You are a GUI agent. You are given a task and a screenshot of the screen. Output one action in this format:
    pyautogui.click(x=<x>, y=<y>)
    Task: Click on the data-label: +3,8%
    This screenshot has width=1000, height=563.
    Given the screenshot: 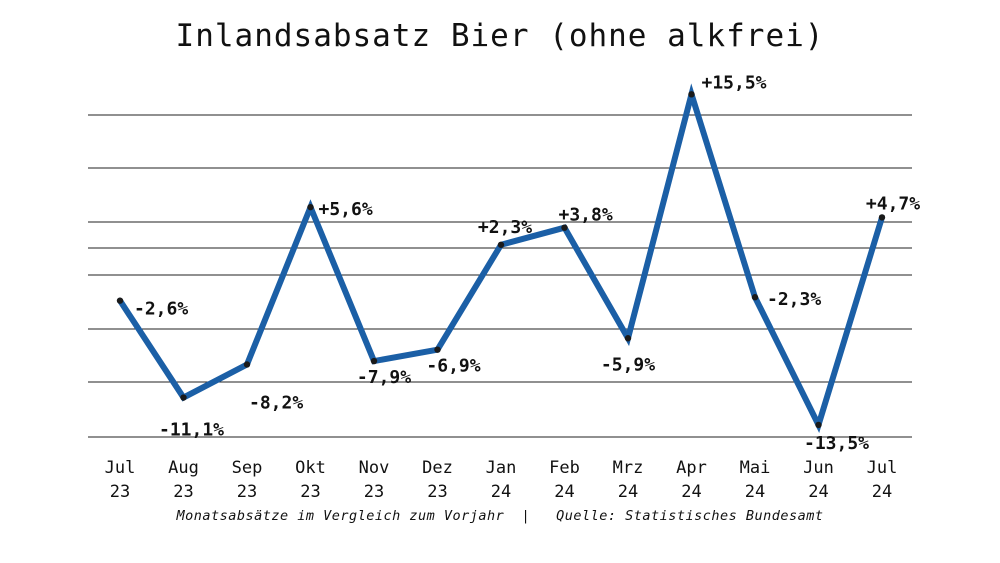 What is the action you would take?
    pyautogui.click(x=586, y=215)
    